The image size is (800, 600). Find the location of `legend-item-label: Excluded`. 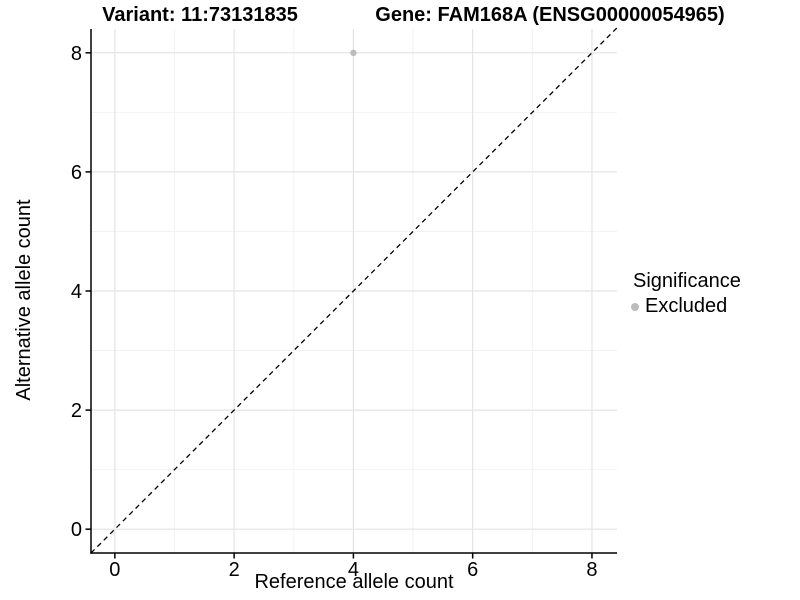

legend-item-label: Excluded is located at coordinates (686, 306).